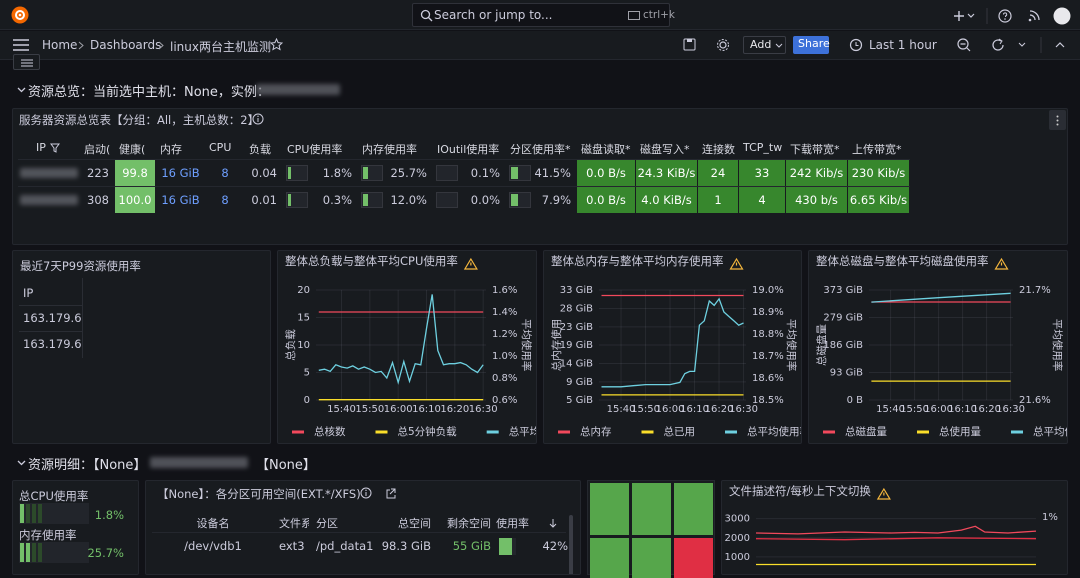 The height and width of the screenshot is (578, 1080). I want to click on legend-label: 总磁盘量, so click(866, 431).